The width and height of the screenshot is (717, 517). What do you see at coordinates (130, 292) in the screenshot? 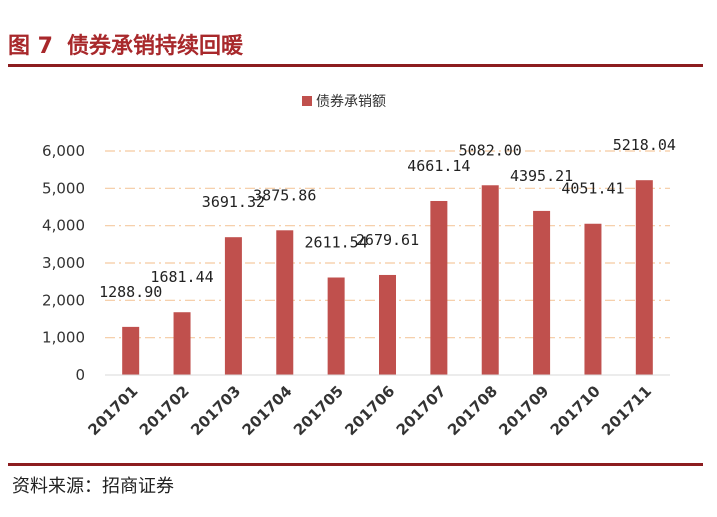
I see `data-label: 1288.90` at bounding box center [130, 292].